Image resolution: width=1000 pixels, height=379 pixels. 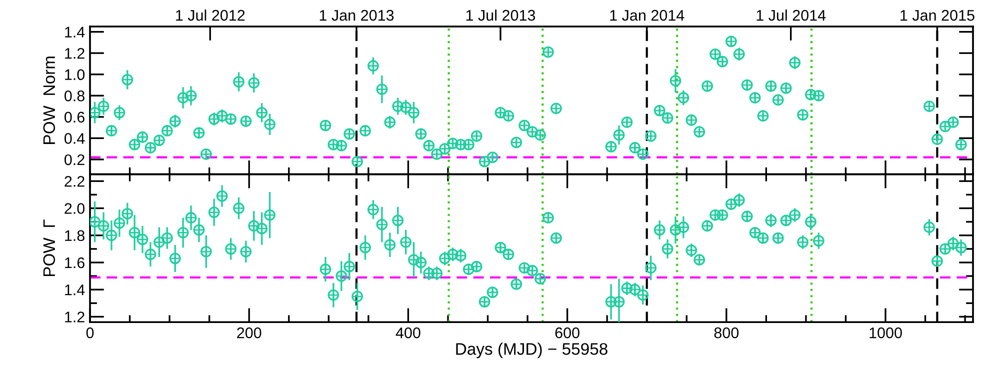 What do you see at coordinates (501, 15) in the screenshot?
I see `x2-tick-label: 1 Jul 2013` at bounding box center [501, 15].